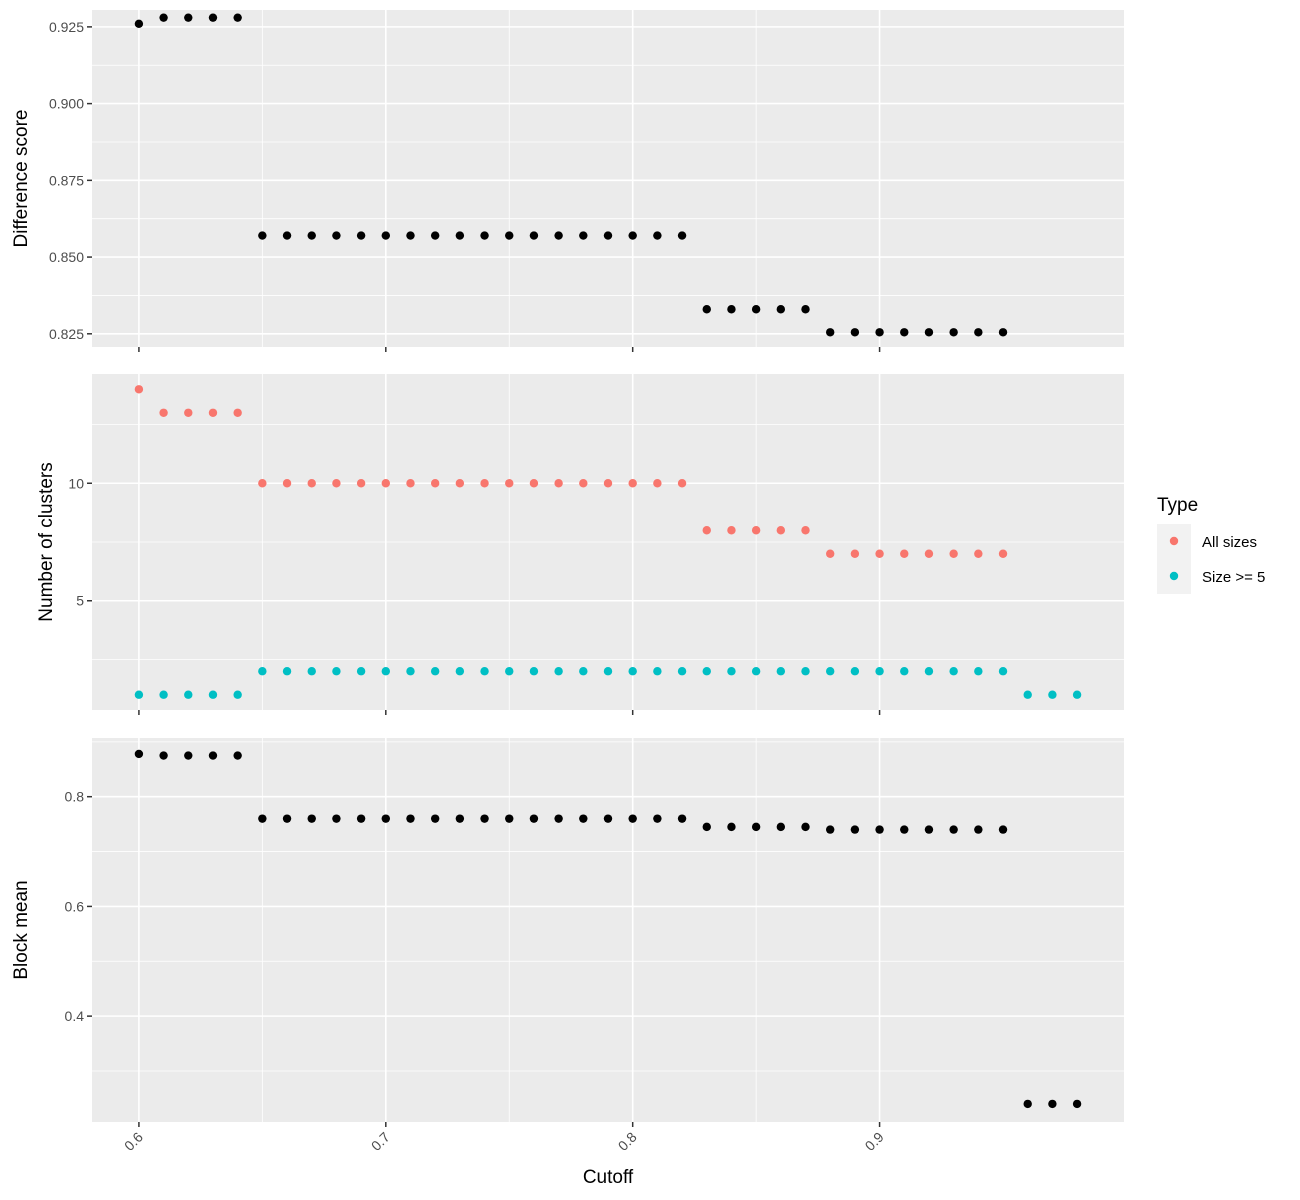  What do you see at coordinates (1174, 559) in the screenshot?
I see `legend-key-background` at bounding box center [1174, 559].